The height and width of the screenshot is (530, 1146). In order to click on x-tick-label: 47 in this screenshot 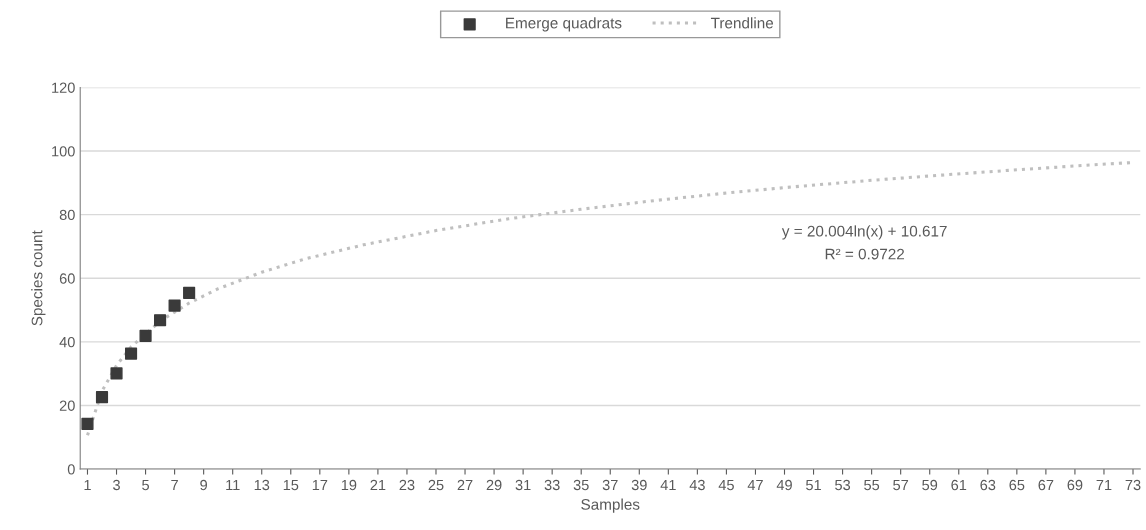, I will do `click(755, 485)`.